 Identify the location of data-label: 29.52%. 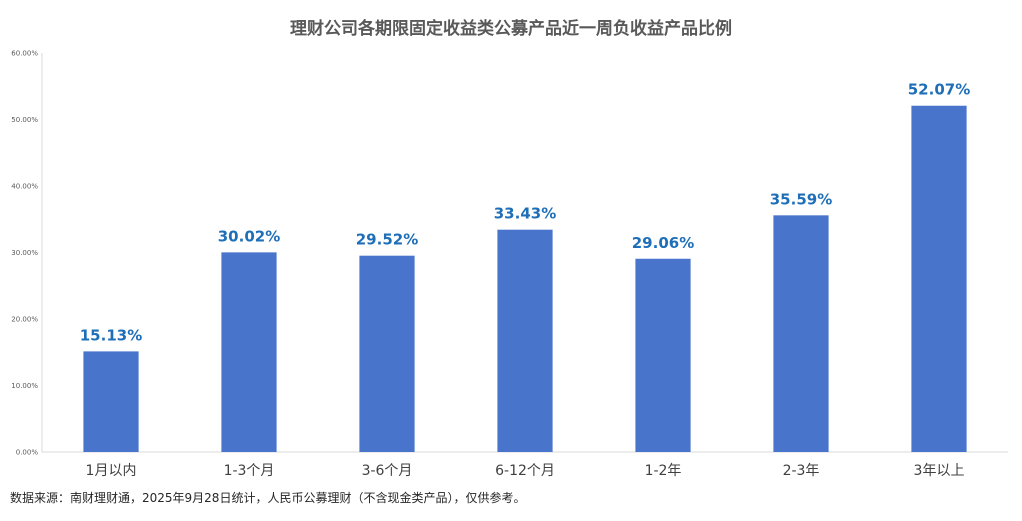
(387, 240).